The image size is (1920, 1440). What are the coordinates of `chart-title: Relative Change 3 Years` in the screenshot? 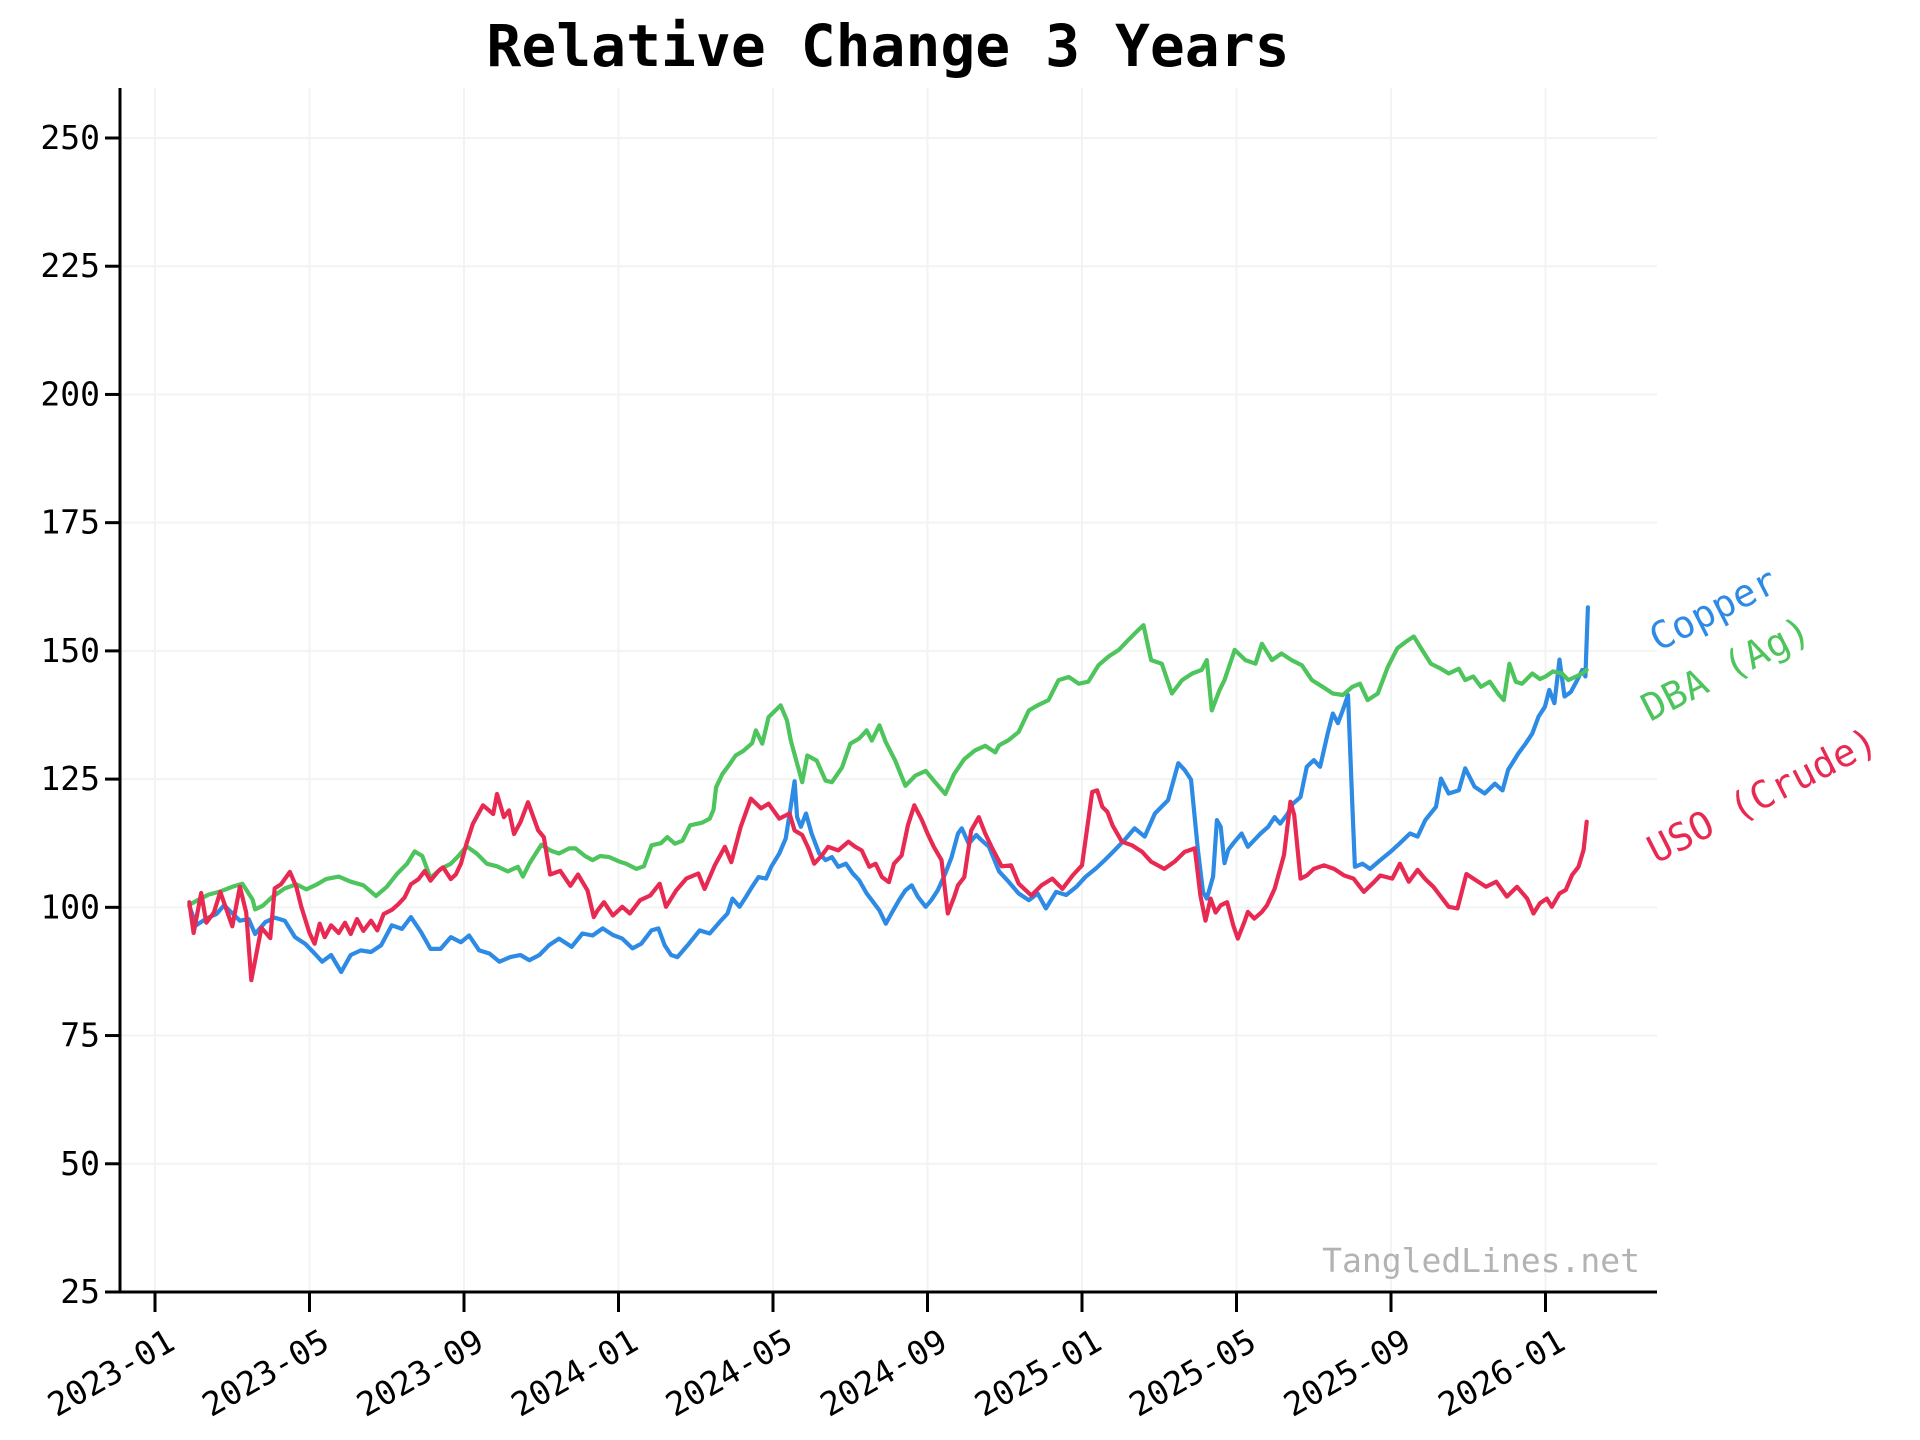 It's located at (887, 46).